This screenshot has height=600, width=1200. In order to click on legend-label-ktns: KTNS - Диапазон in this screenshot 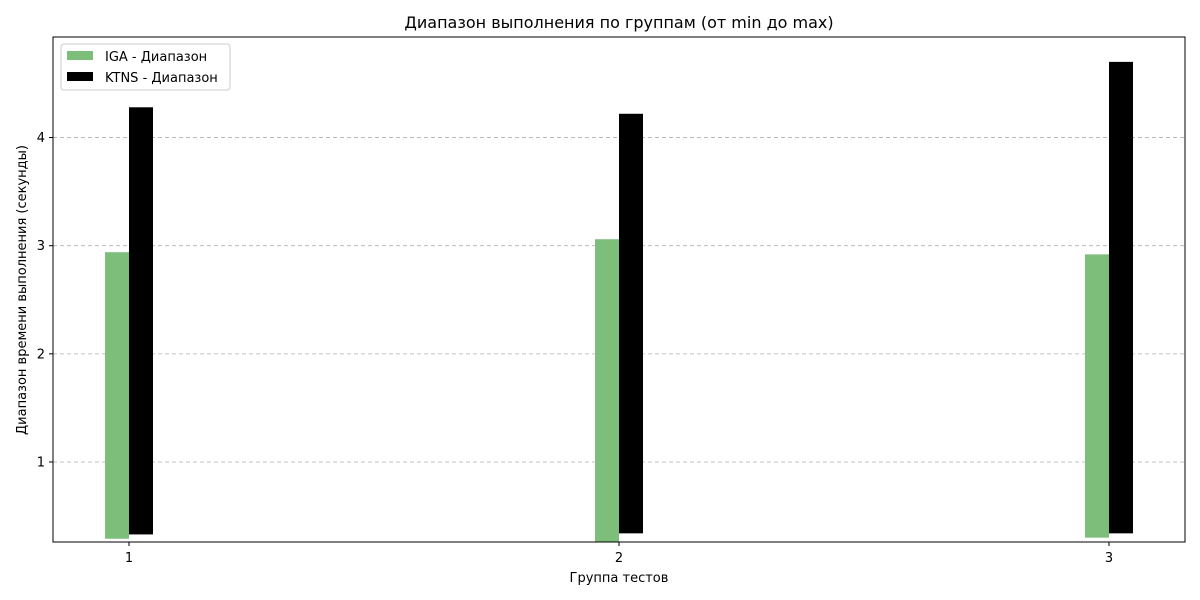, I will do `click(161, 78)`.